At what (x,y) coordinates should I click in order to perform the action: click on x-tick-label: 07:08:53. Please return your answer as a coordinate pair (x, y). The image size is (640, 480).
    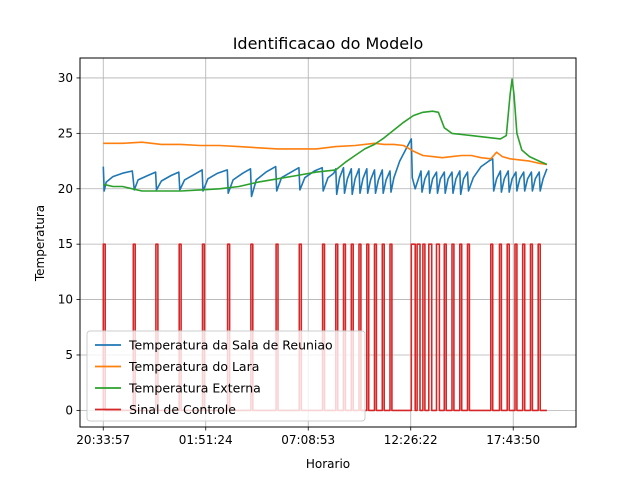
    Looking at the image, I should click on (308, 440).